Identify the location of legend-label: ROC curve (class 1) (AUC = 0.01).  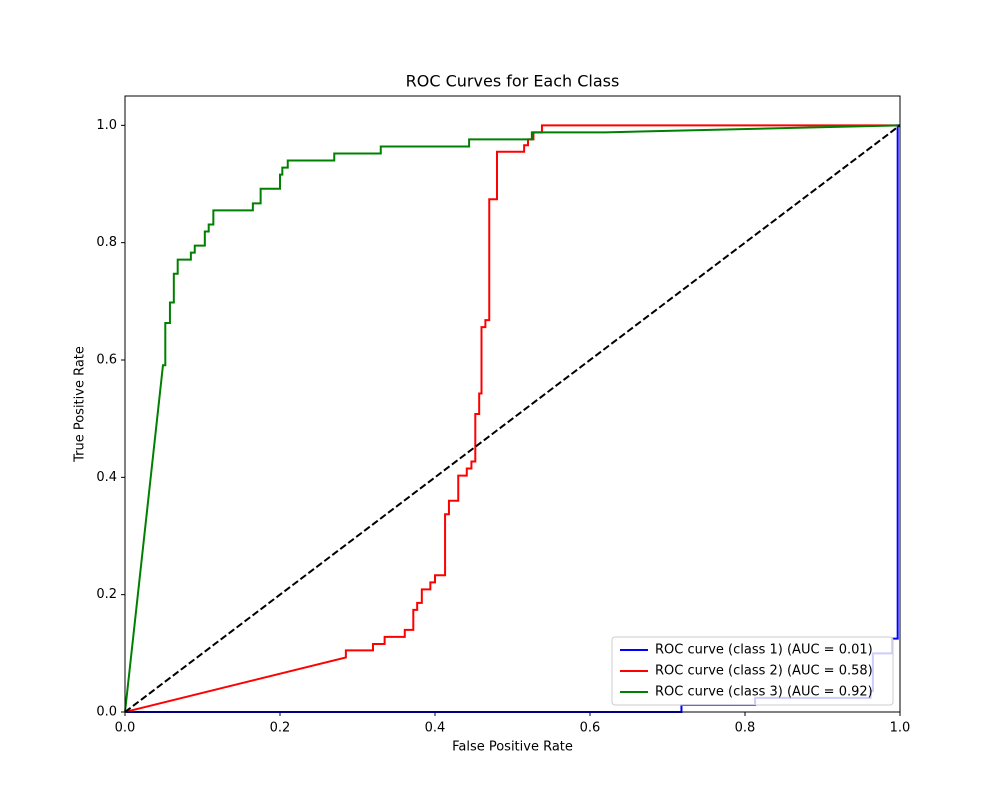
(764, 650).